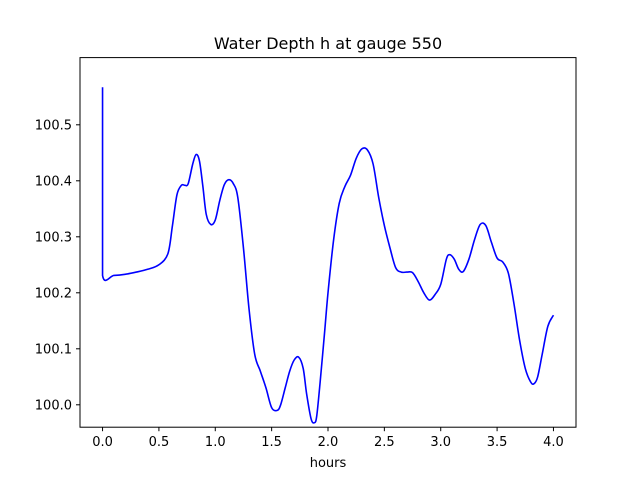 This screenshot has height=480, width=640. What do you see at coordinates (159, 442) in the screenshot?
I see `x-tick-label: 0.5` at bounding box center [159, 442].